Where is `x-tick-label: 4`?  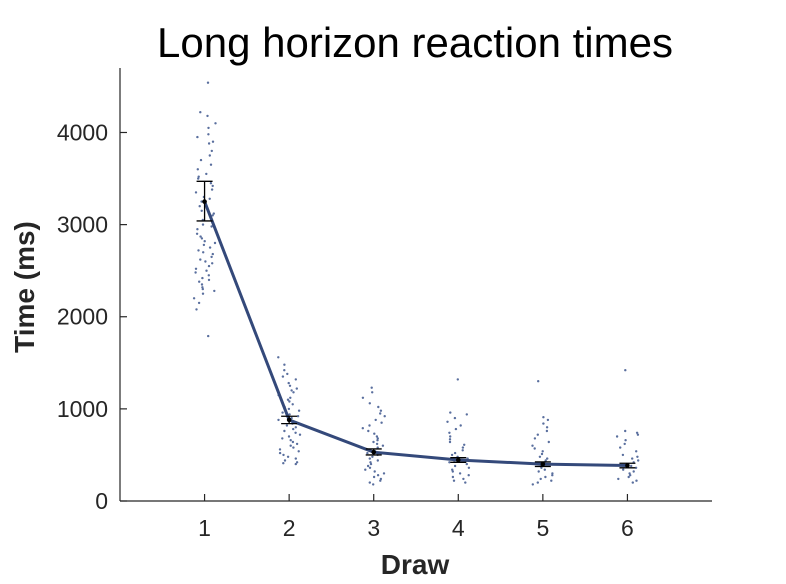
x-tick-label: 4 is located at coordinates (458, 528).